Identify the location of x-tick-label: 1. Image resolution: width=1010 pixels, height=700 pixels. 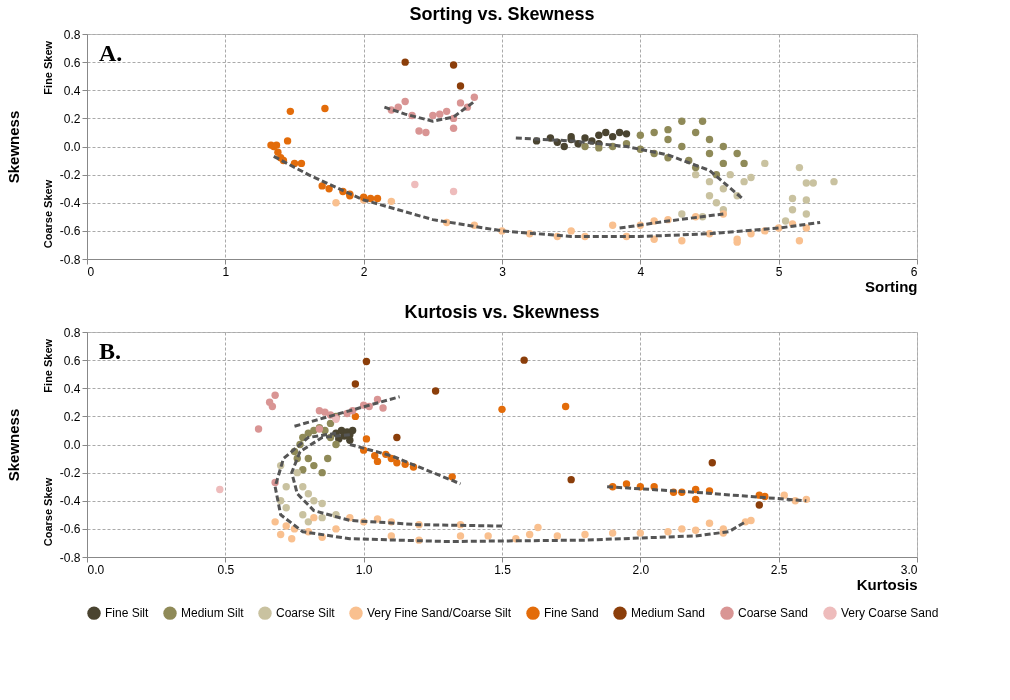
(226, 271).